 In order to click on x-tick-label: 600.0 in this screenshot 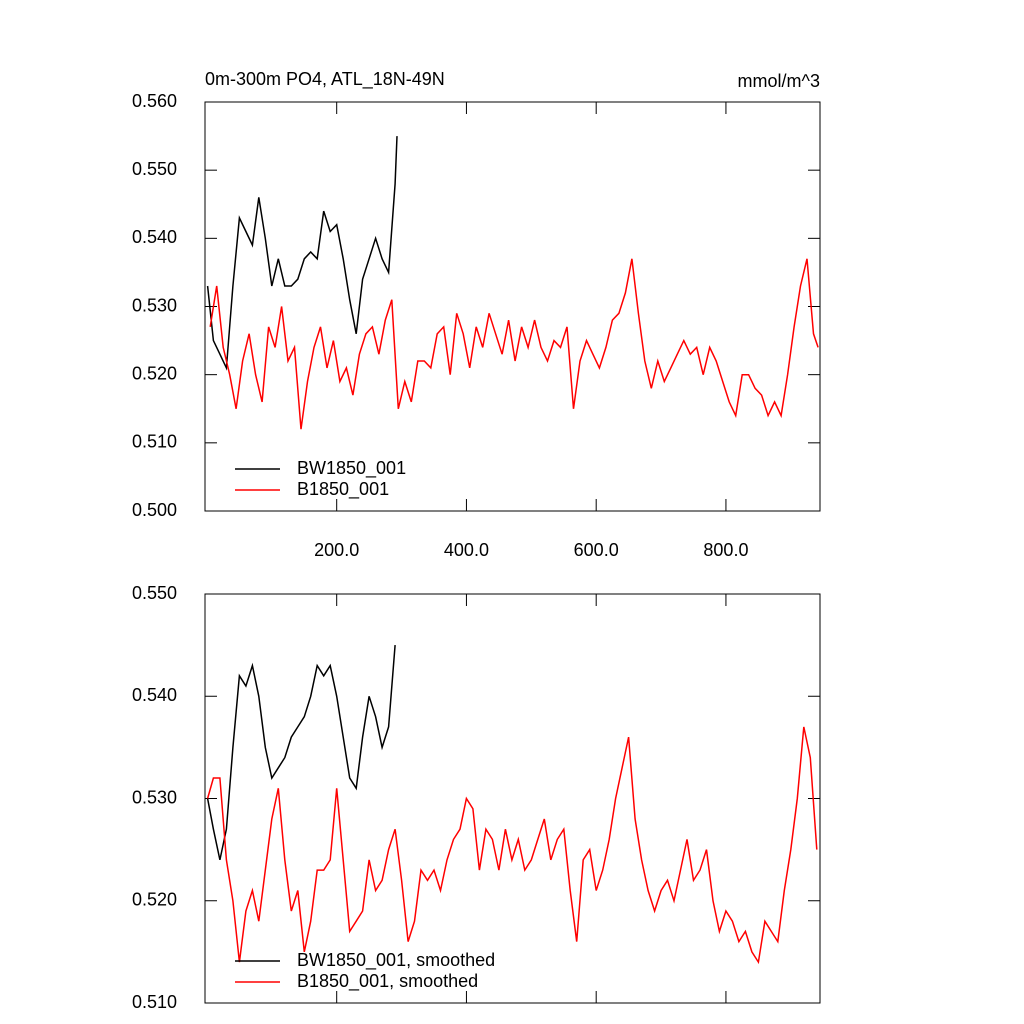, I will do `click(596, 550)`.